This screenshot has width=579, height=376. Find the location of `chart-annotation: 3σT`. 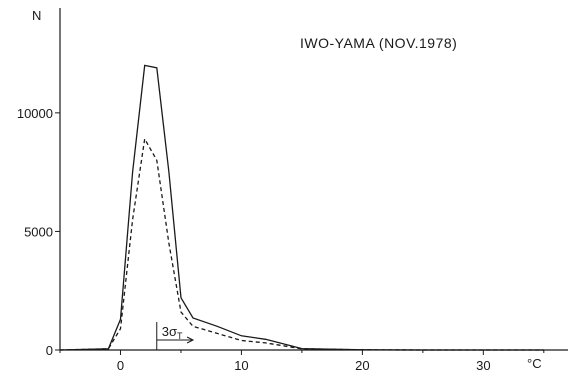

chart-annotation: 3σT is located at coordinates (175, 336).